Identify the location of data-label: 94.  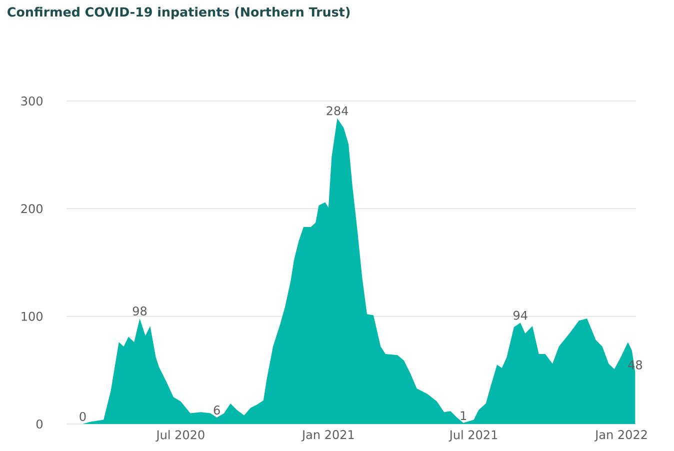
(520, 315).